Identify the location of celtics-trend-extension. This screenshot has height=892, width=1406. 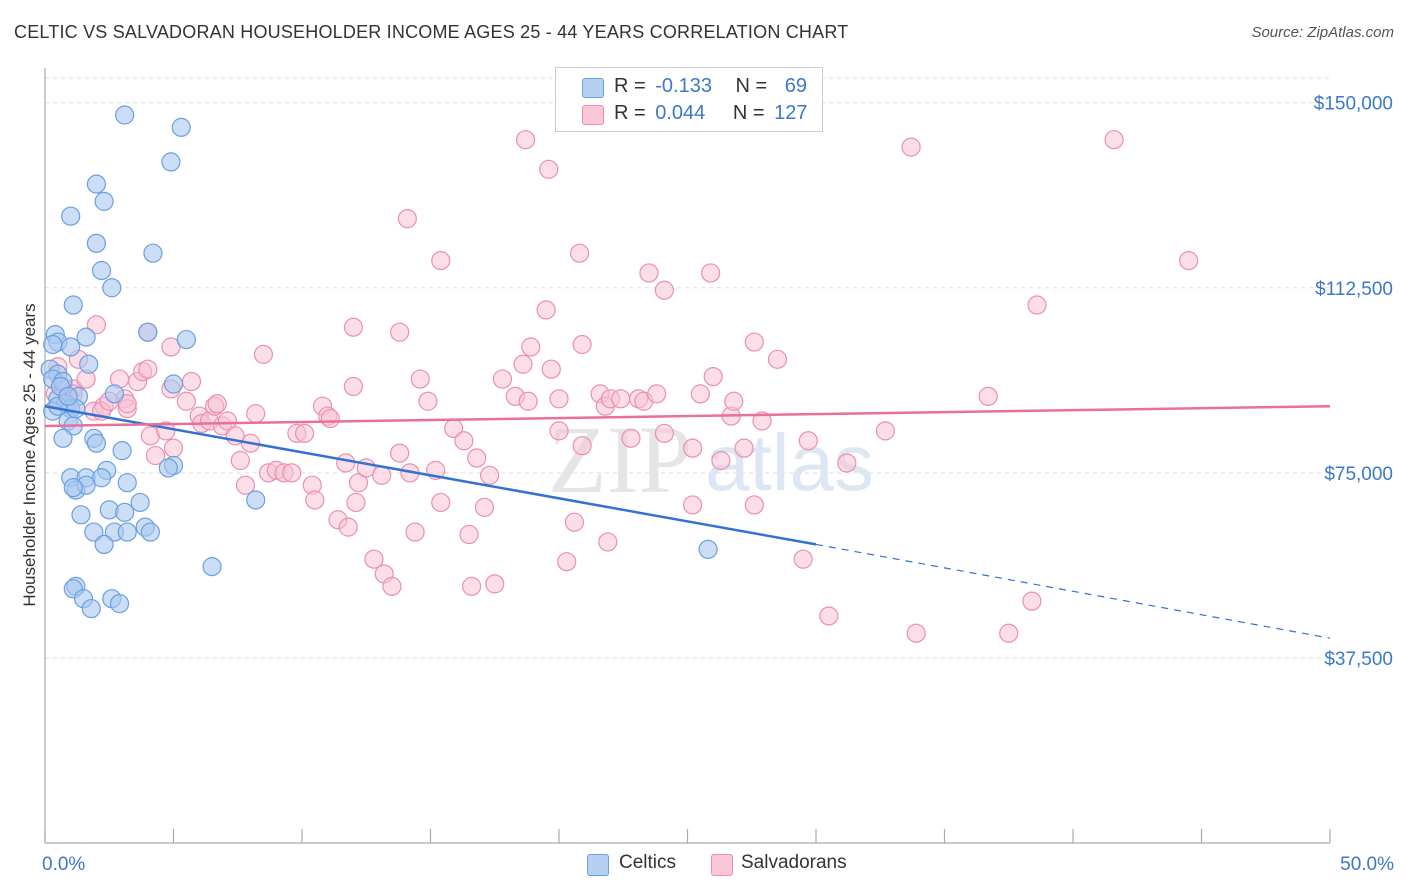
(1073, 591).